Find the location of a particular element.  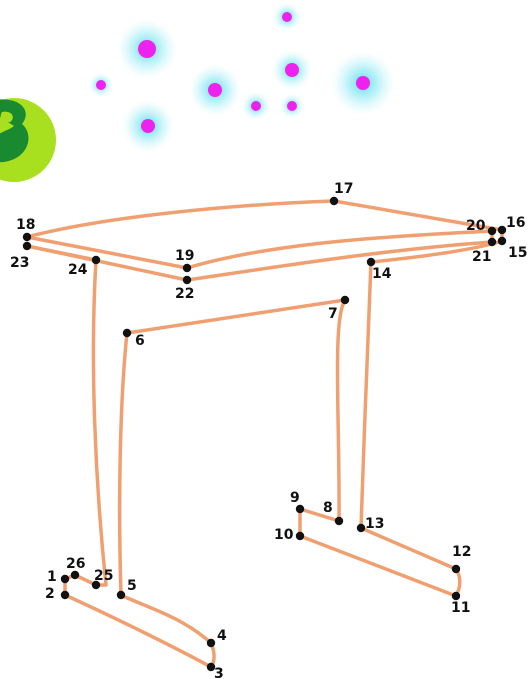

dot-4: 4 is located at coordinates (216, 638).